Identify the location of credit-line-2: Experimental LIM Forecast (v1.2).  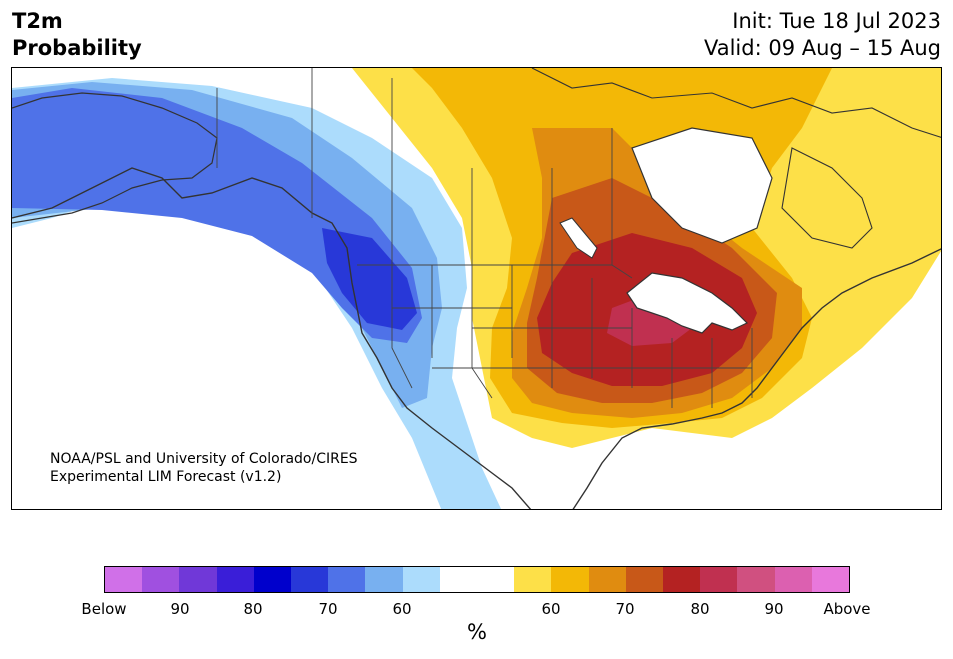
(166, 477).